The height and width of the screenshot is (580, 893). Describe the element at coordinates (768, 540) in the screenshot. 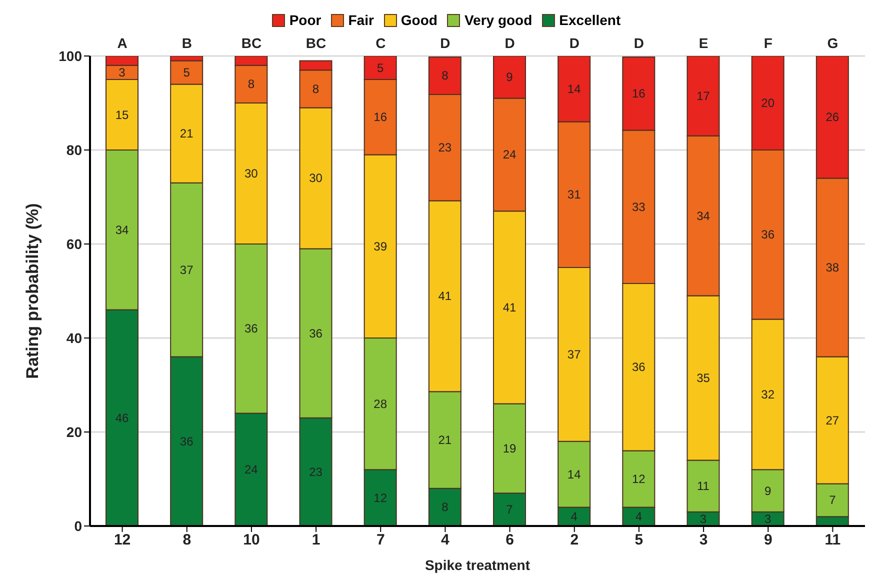

I see `x-tick-label: 9` at that location.